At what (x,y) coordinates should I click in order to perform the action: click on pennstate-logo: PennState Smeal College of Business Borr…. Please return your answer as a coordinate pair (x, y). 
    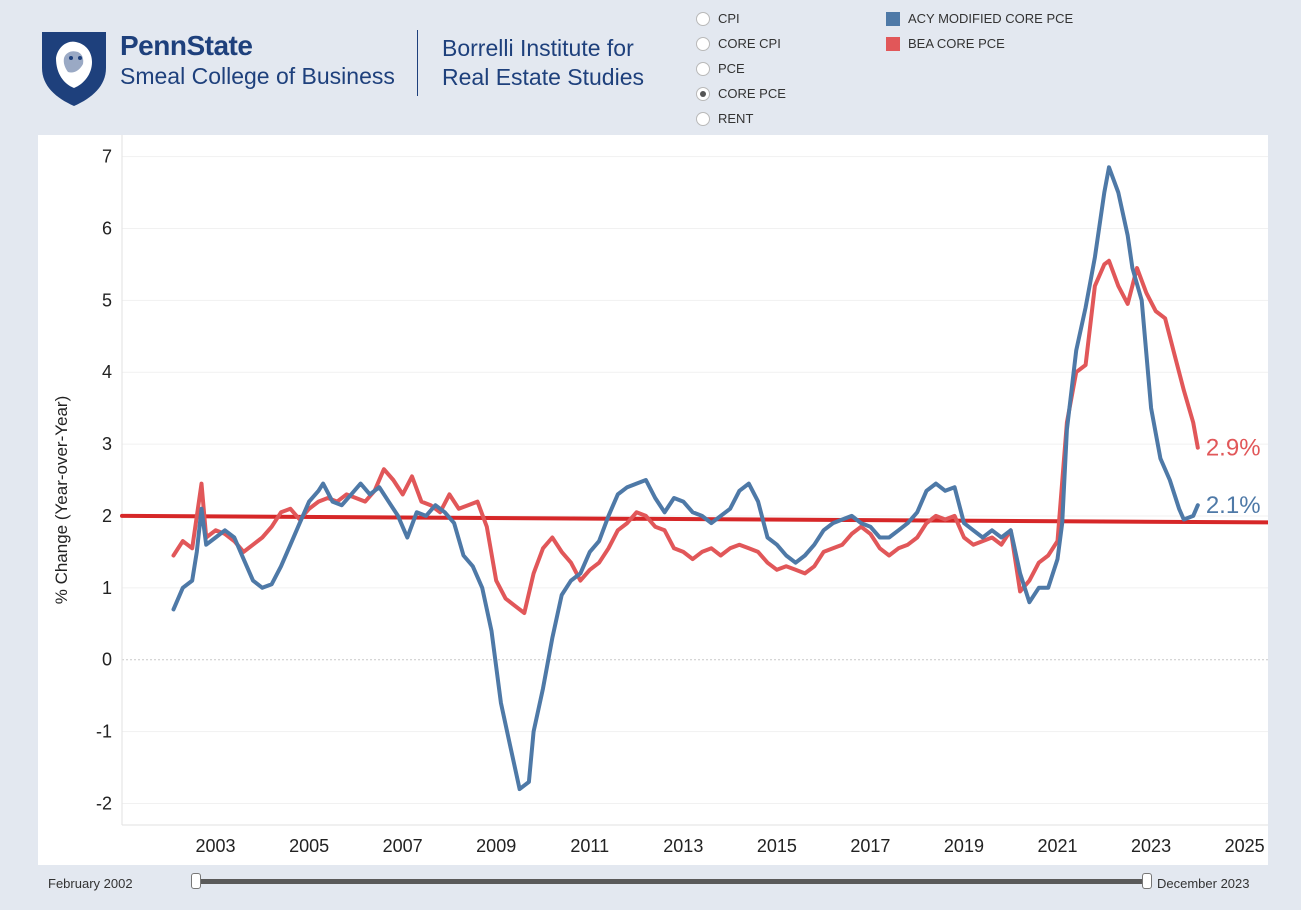
    Looking at the image, I should click on (358, 68).